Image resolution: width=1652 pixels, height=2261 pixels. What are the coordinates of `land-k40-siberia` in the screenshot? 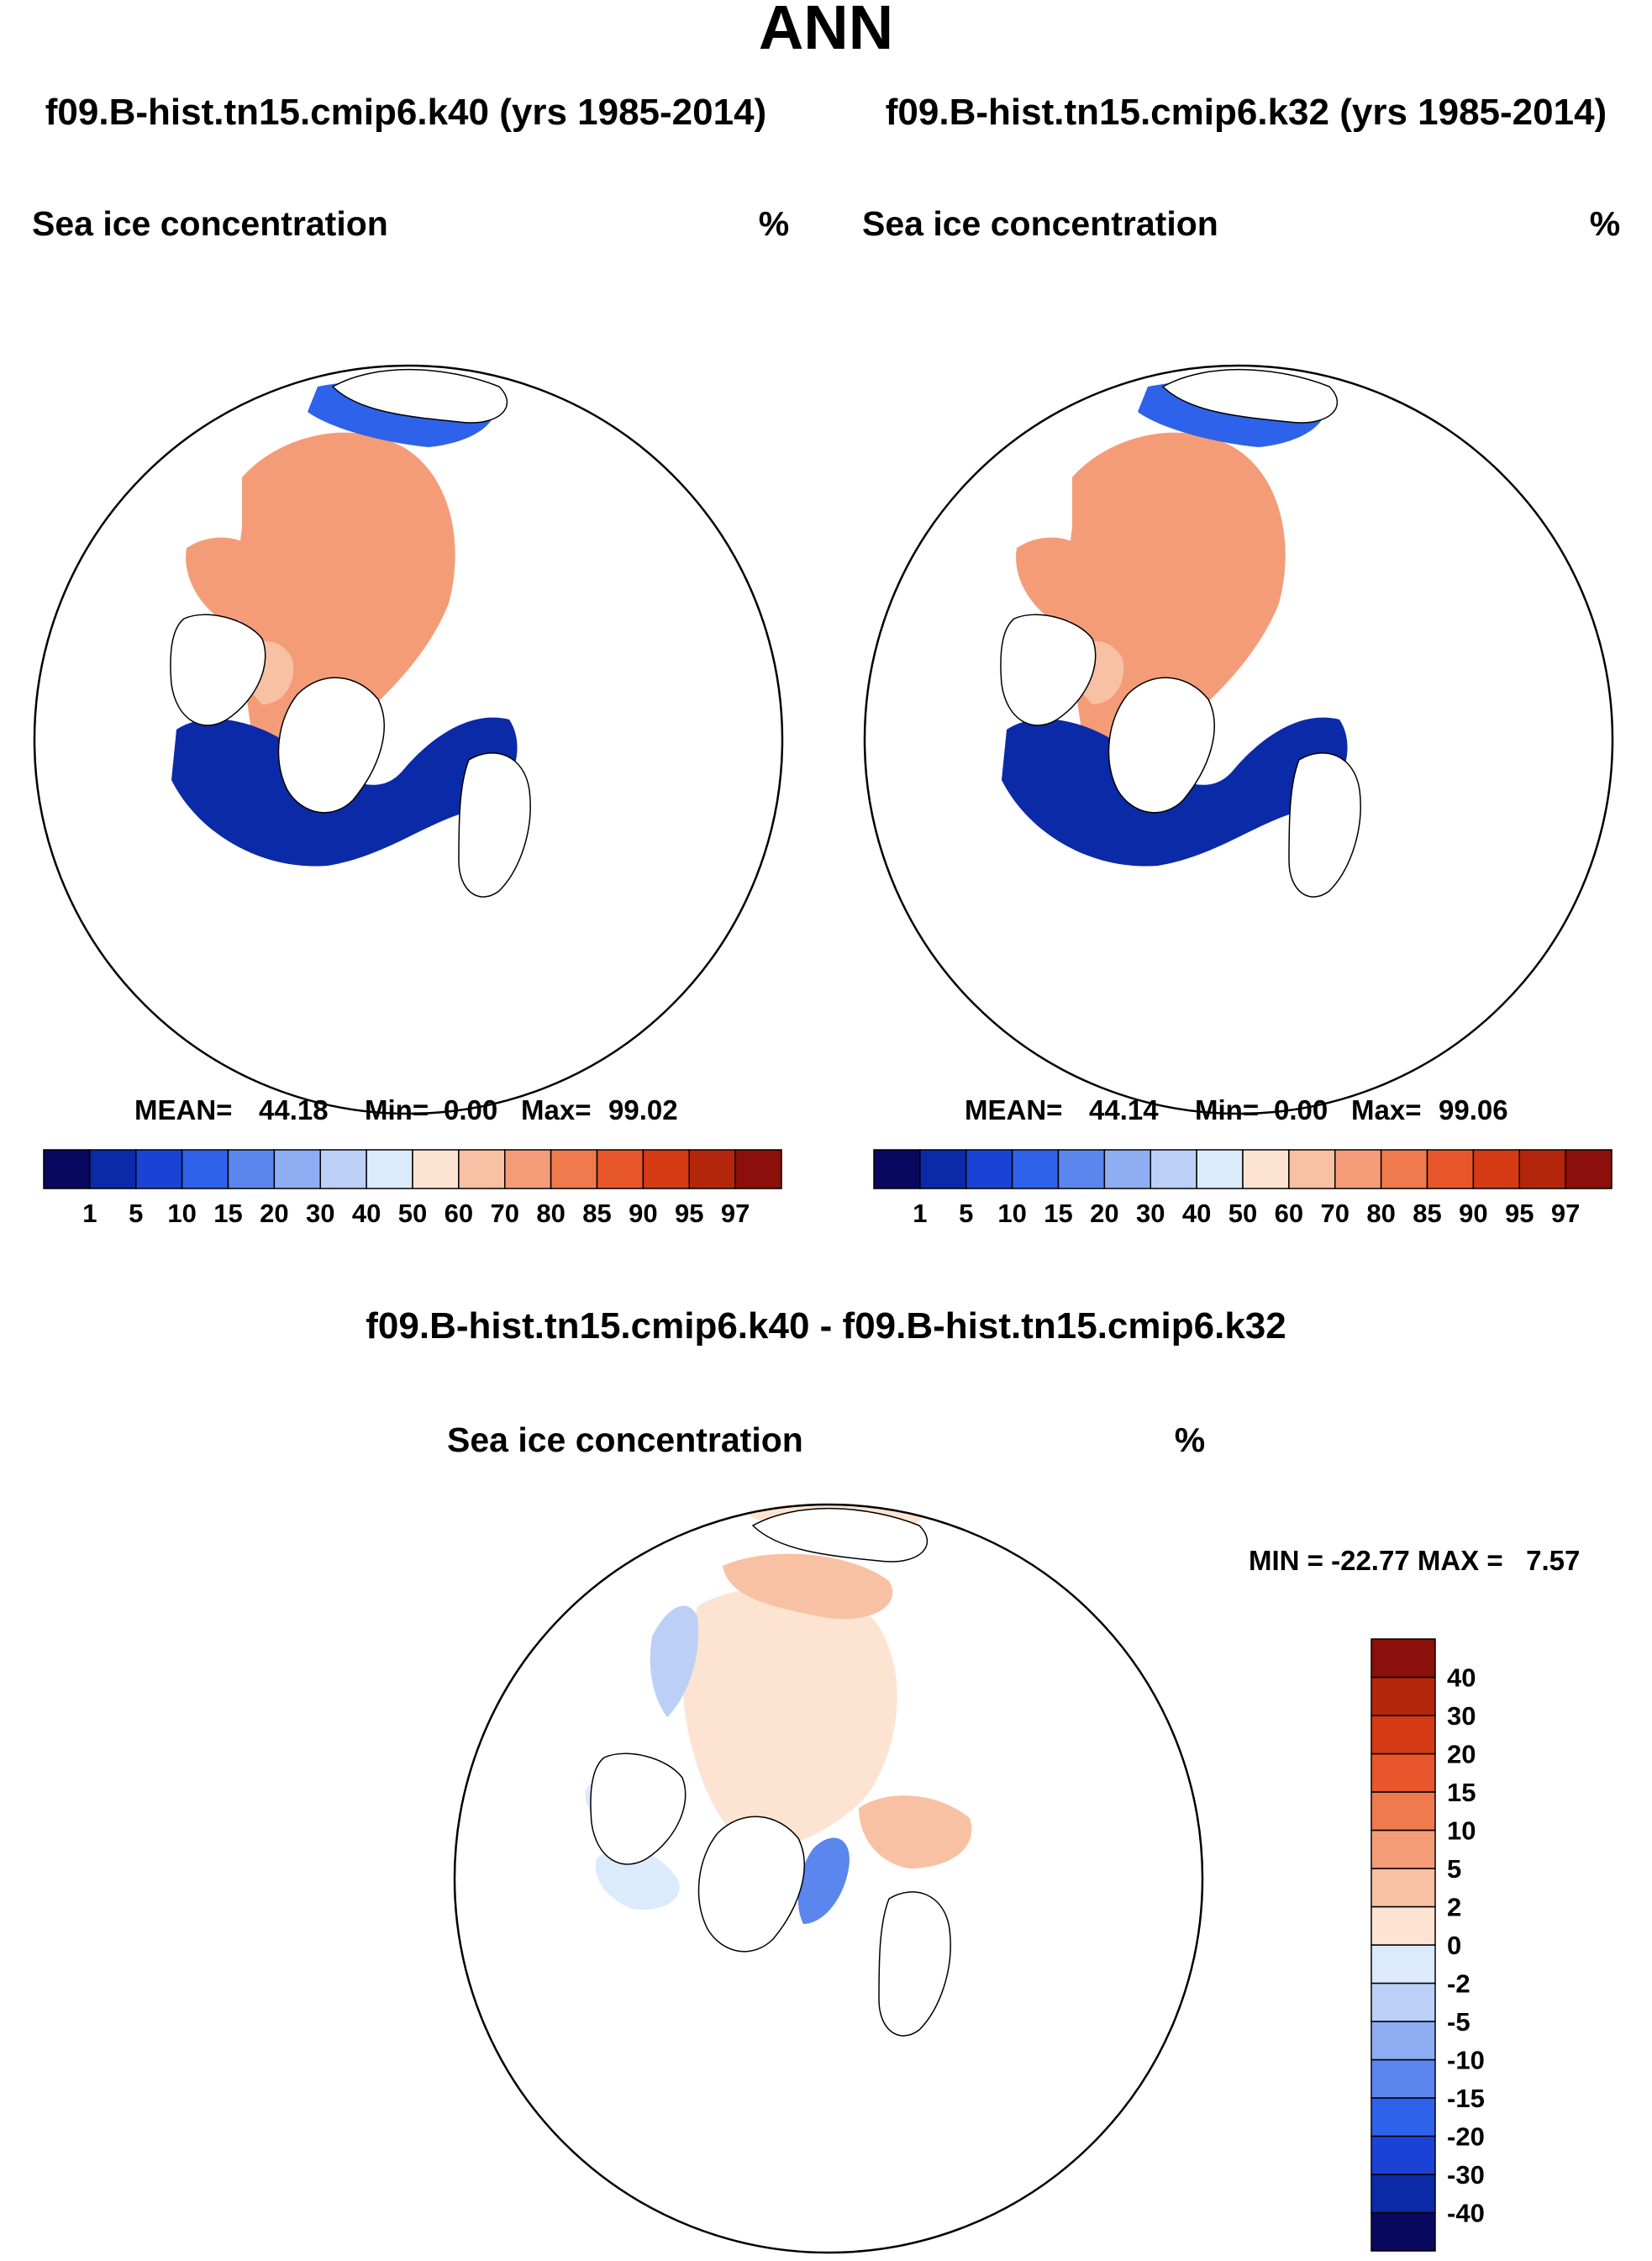 It's located at (420, 396).